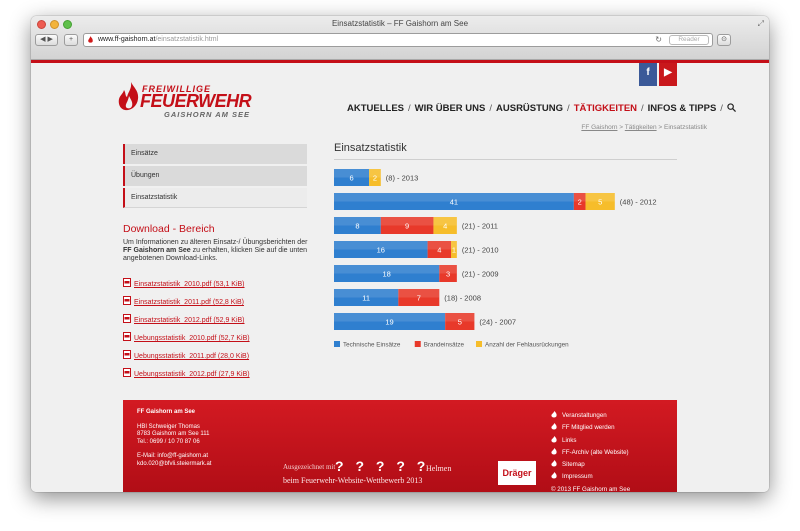  Describe the element at coordinates (90, 39) in the screenshot. I see `site-favicon-icon` at that location.